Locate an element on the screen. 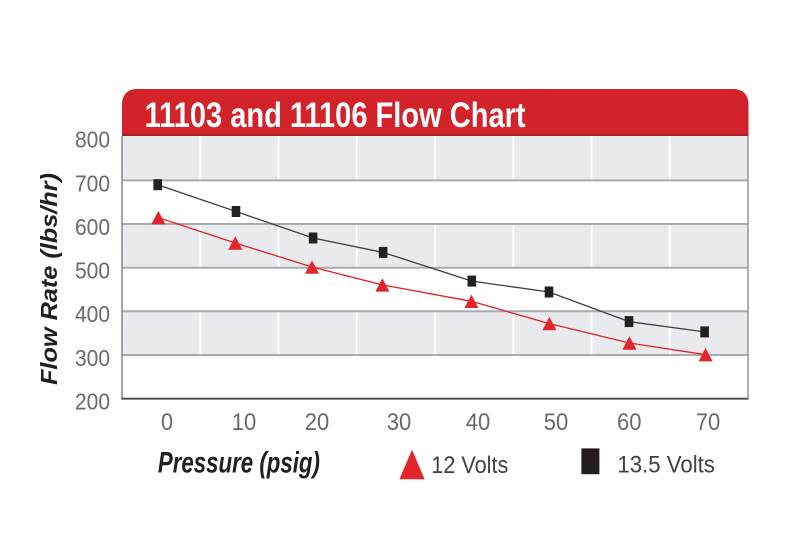 Image resolution: width=800 pixels, height=554 pixels. svg-text: 800 is located at coordinates (92, 140).